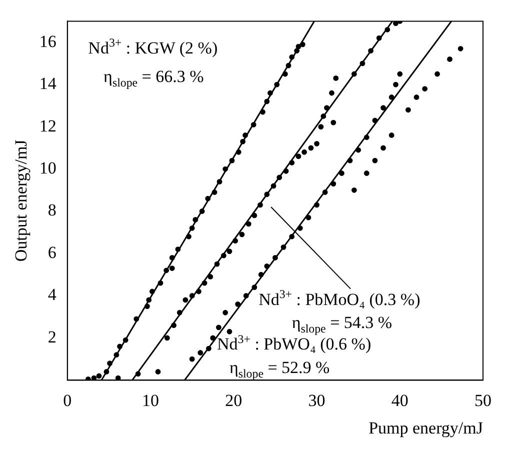 Image resolution: width=505 pixels, height=451 pixels. Describe the element at coordinates (426, 428) in the screenshot. I see `x-axis-title: Pump energy/mJ` at that location.